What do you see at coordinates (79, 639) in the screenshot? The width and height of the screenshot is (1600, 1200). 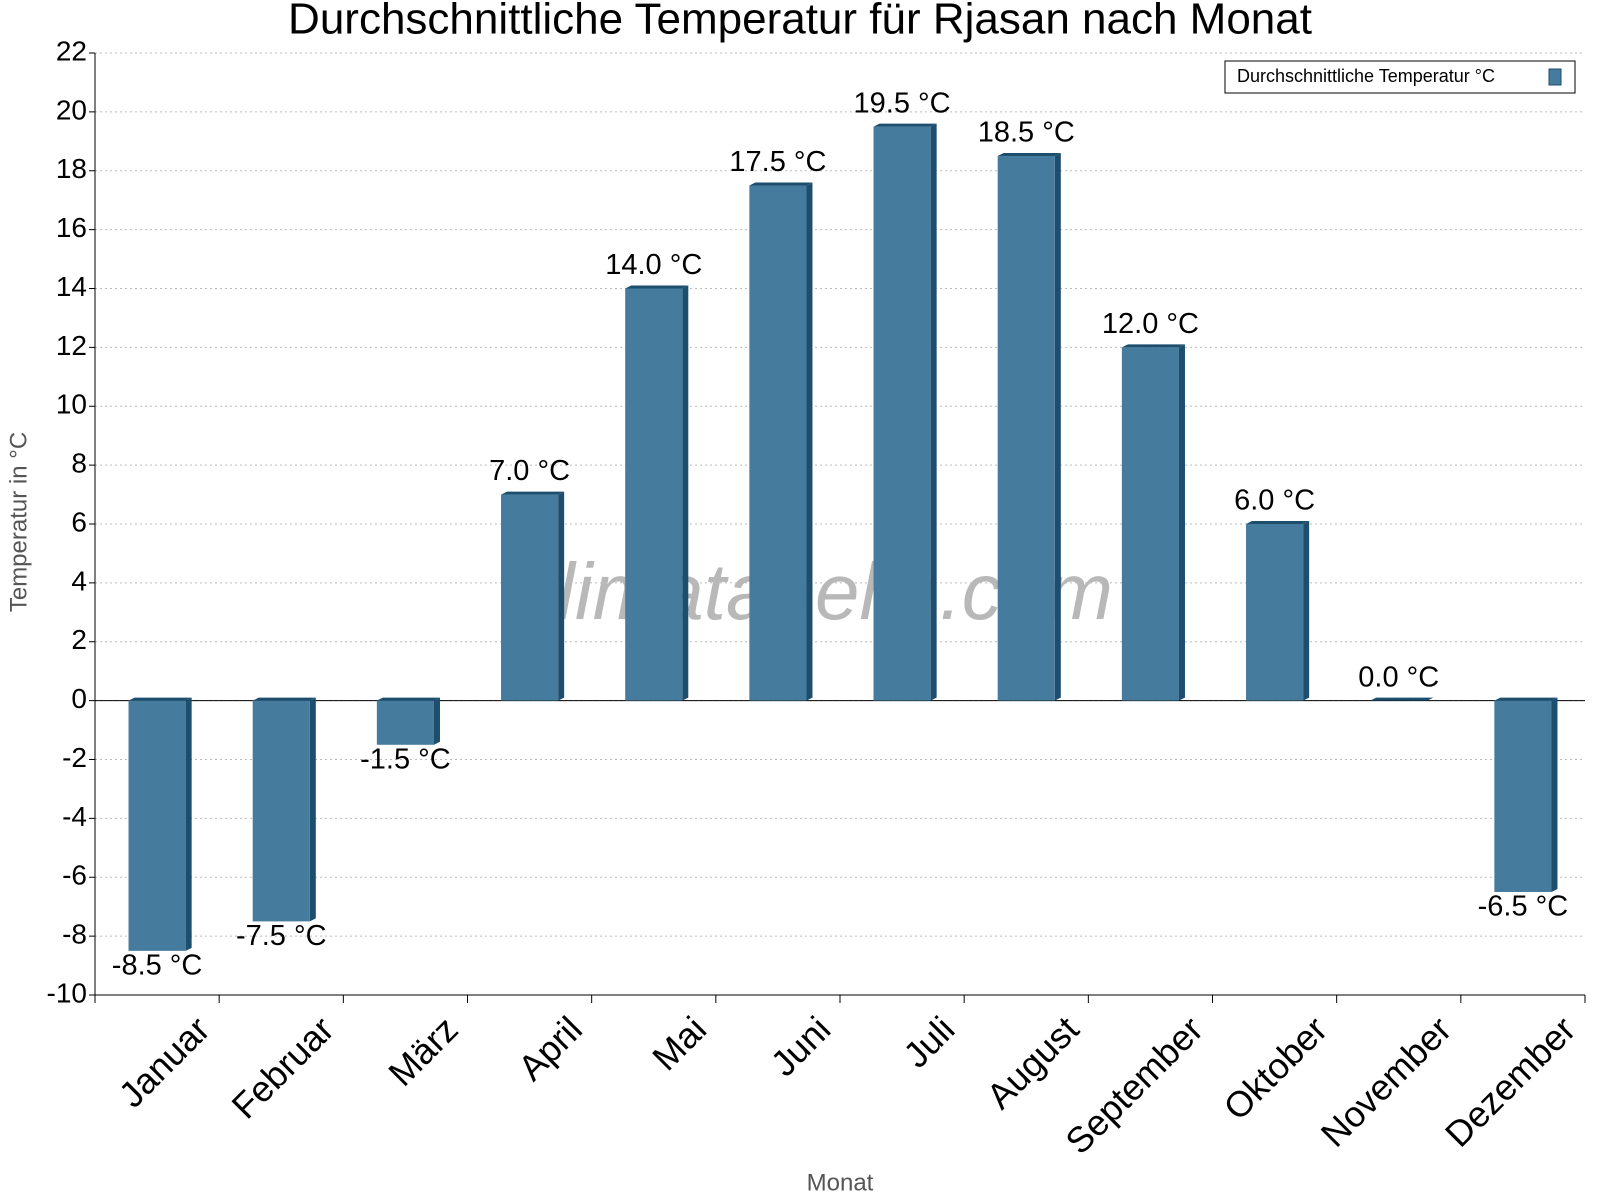 I see `y-tick-label: 2` at bounding box center [79, 639].